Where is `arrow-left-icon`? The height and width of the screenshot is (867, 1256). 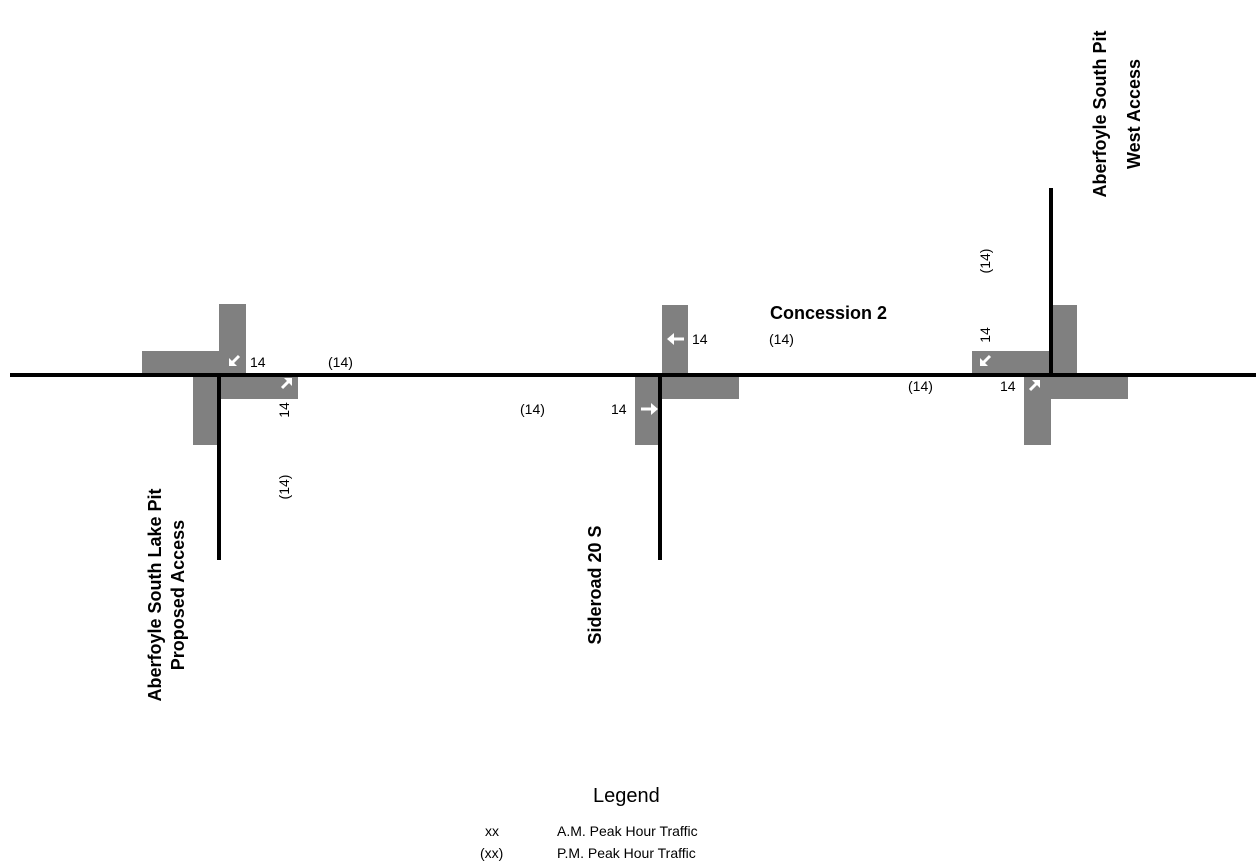
arrow-left-icon is located at coordinates (675, 339).